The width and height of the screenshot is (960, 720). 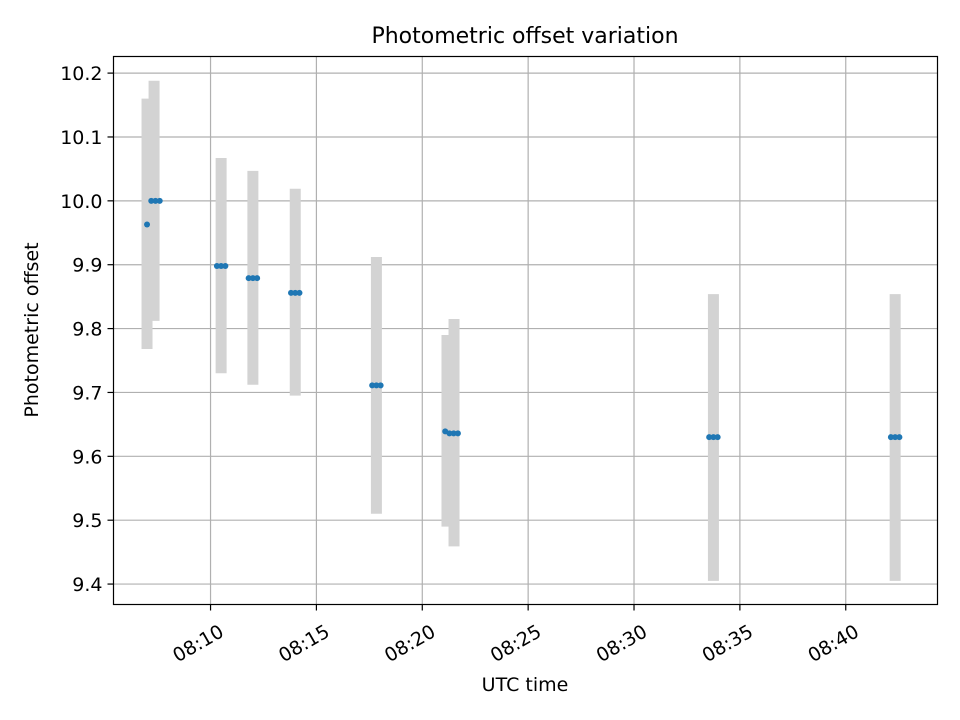 What do you see at coordinates (516, 644) in the screenshot?
I see `x-tick-label: 08:25` at bounding box center [516, 644].